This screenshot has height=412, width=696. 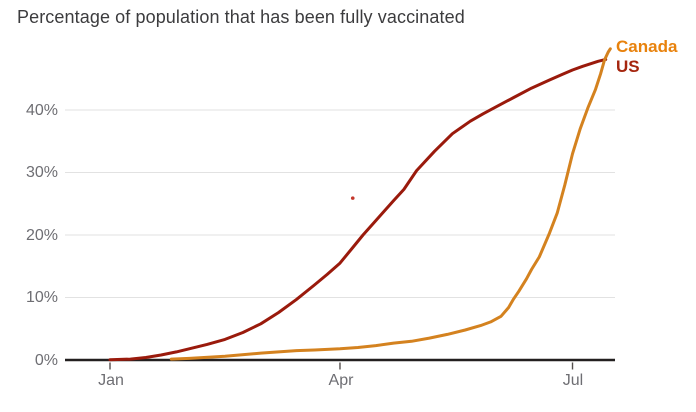 I want to click on y-axis-label-40: 40%, so click(x=41, y=110).